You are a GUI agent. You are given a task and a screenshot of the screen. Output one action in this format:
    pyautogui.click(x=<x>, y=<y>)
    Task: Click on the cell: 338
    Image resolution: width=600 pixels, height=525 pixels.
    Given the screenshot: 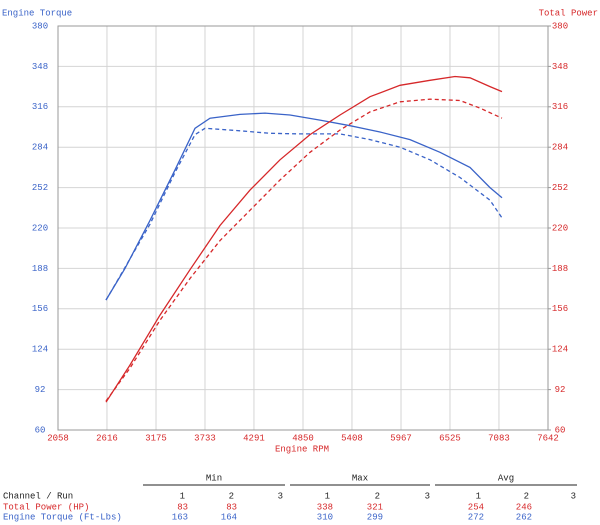 What is the action you would take?
    pyautogui.click(x=325, y=507)
    